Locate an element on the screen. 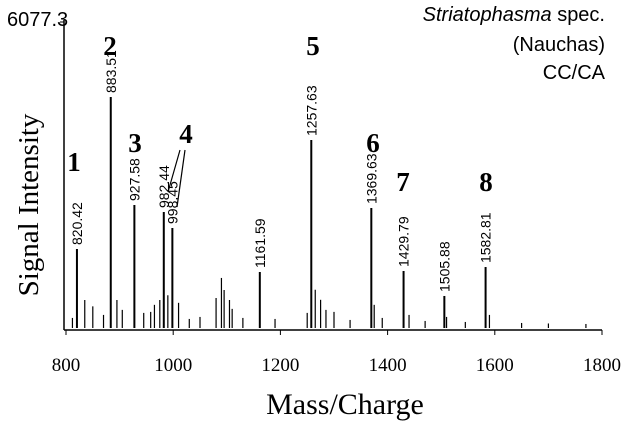  x-tick-label: 1600 is located at coordinates (495, 365).